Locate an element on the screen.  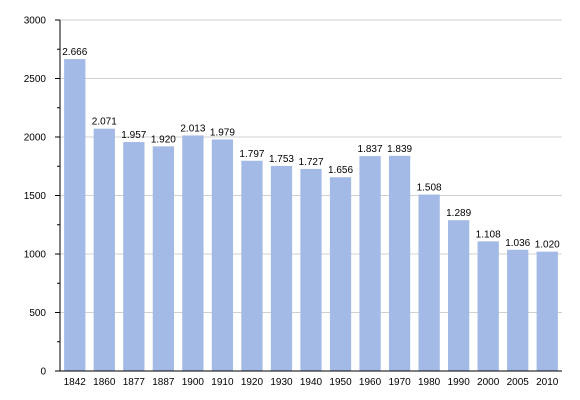
x-tick-label: 1860 is located at coordinates (104, 382).